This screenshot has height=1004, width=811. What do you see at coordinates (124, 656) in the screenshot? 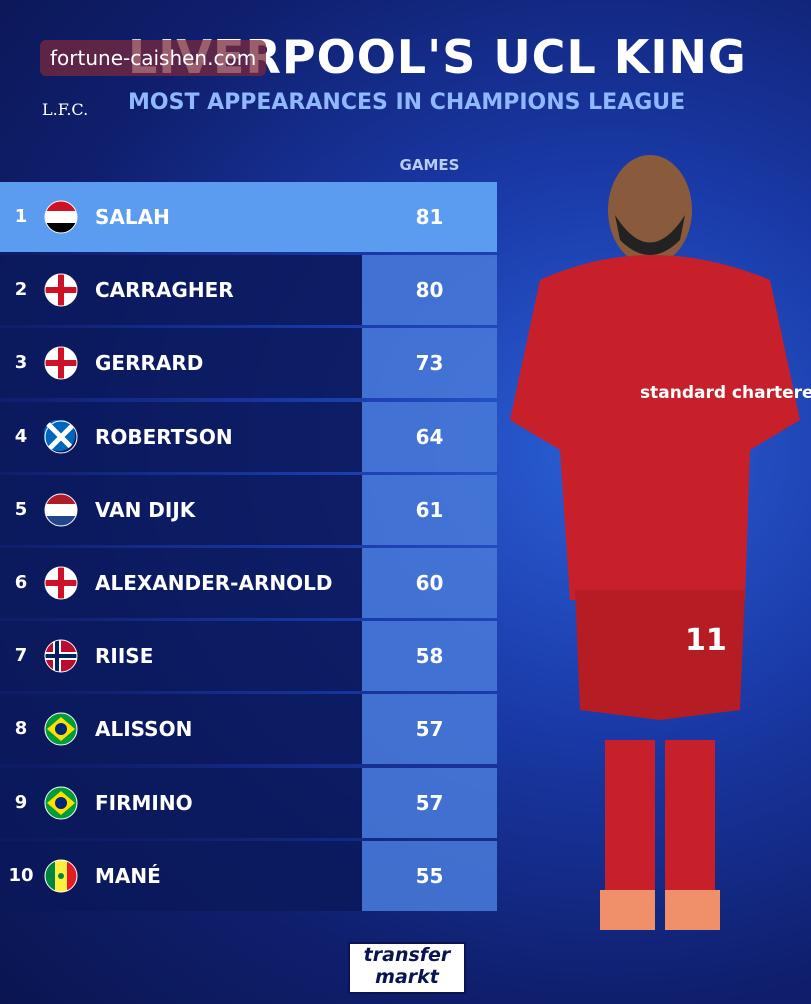
I see `player-name: RIISE` at bounding box center [124, 656].